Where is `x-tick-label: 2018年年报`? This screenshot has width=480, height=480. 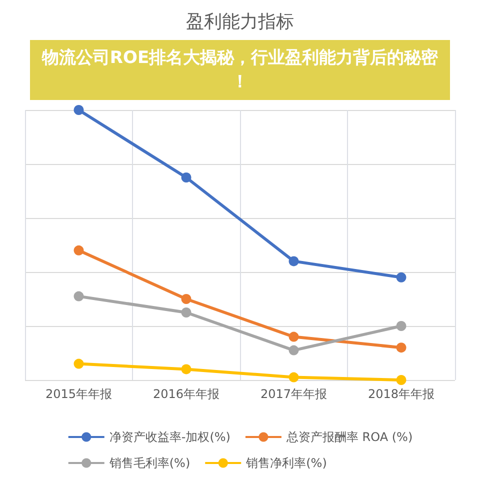
x-tick-label: 2018年年报 is located at coordinates (401, 394).